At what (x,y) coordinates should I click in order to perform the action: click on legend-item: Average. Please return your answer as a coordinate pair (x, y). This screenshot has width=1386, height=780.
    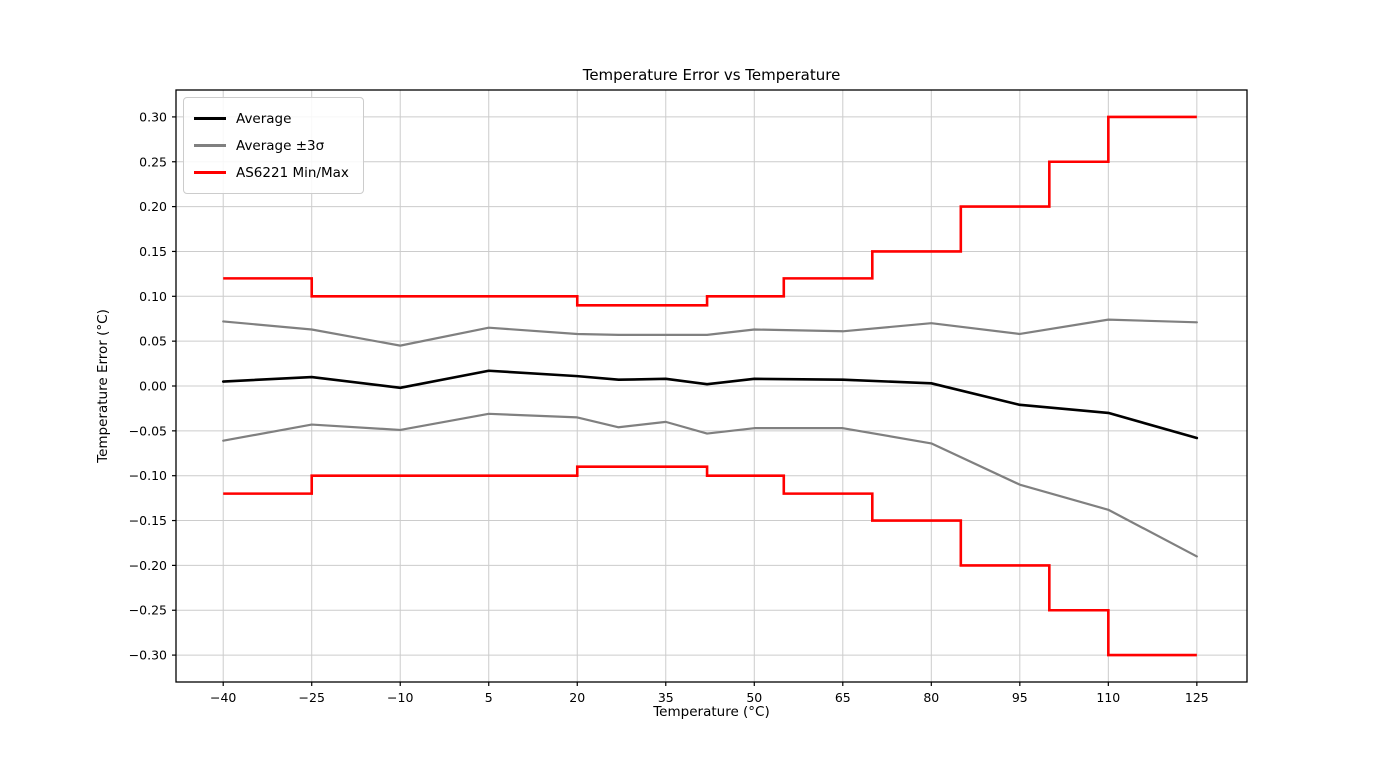
    Looking at the image, I should click on (271, 118).